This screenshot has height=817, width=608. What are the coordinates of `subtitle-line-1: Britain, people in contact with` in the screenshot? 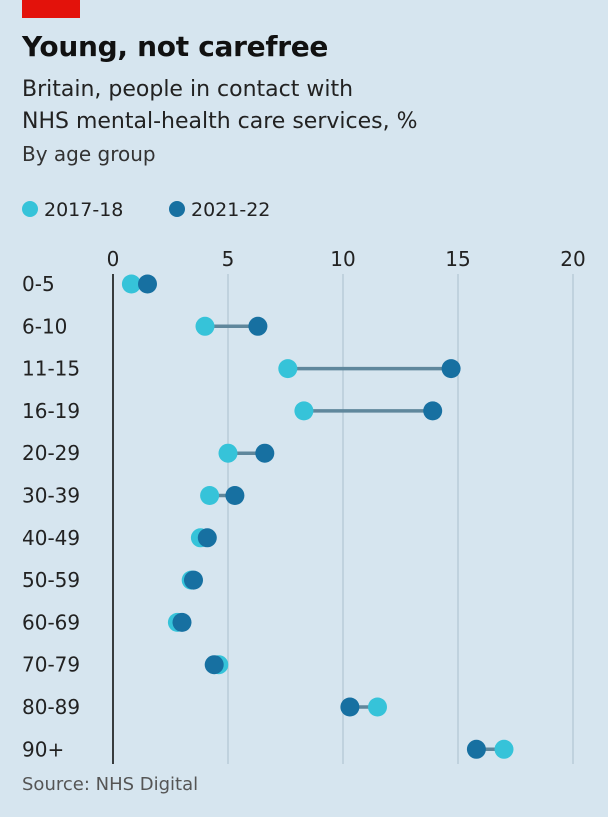 It's located at (188, 89).